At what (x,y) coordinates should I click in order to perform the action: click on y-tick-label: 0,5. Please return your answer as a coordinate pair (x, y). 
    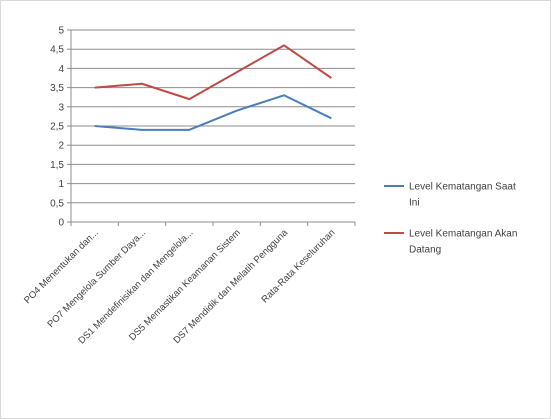
    Looking at the image, I should click on (57, 203).